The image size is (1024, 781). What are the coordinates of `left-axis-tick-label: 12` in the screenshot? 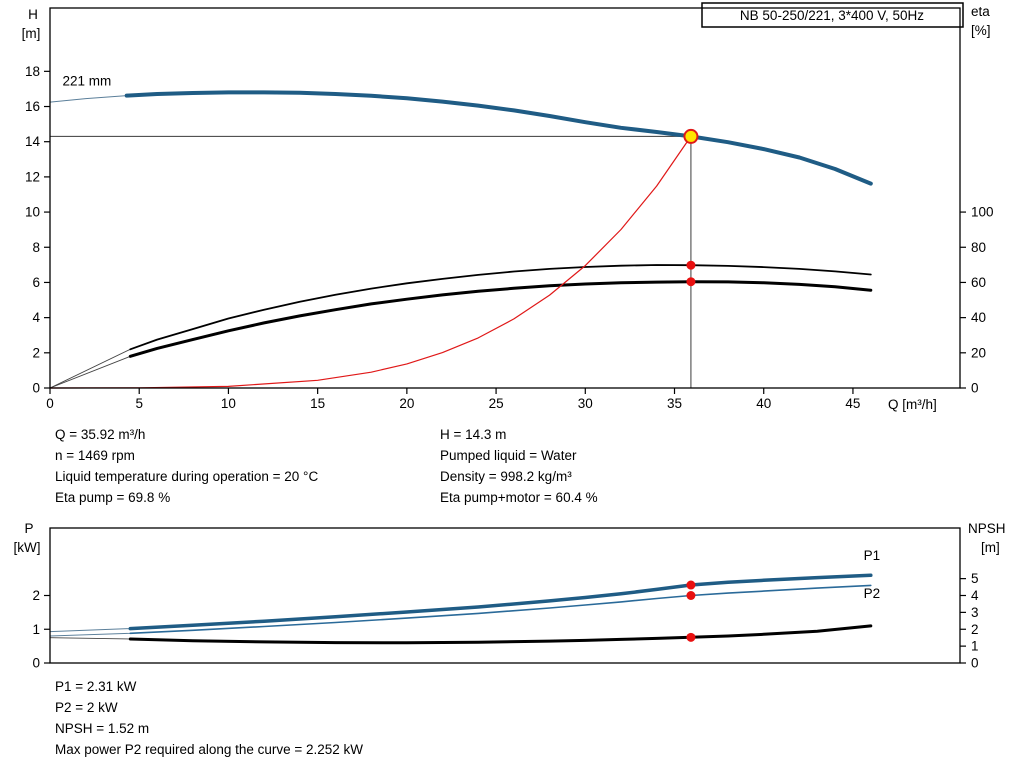 It's located at (32, 176).